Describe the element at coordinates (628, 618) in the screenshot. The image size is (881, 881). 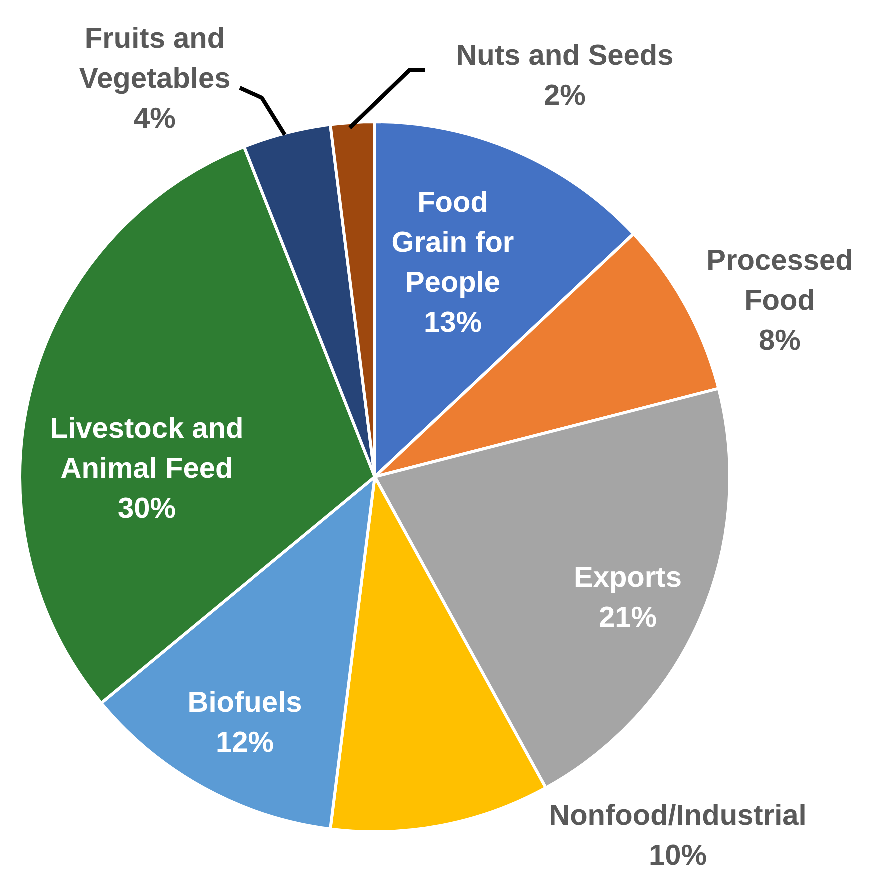
I see `data-label: 21%` at that location.